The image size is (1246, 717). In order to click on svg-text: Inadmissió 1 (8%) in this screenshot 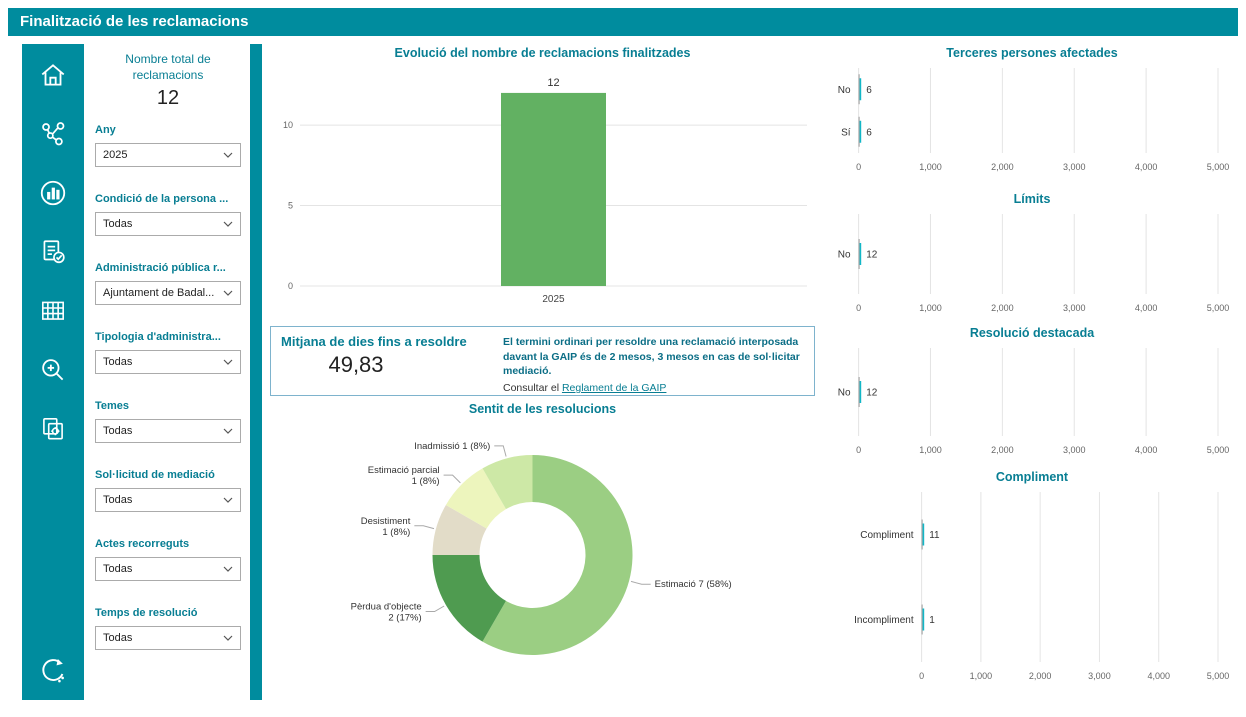, I will do `click(452, 446)`.